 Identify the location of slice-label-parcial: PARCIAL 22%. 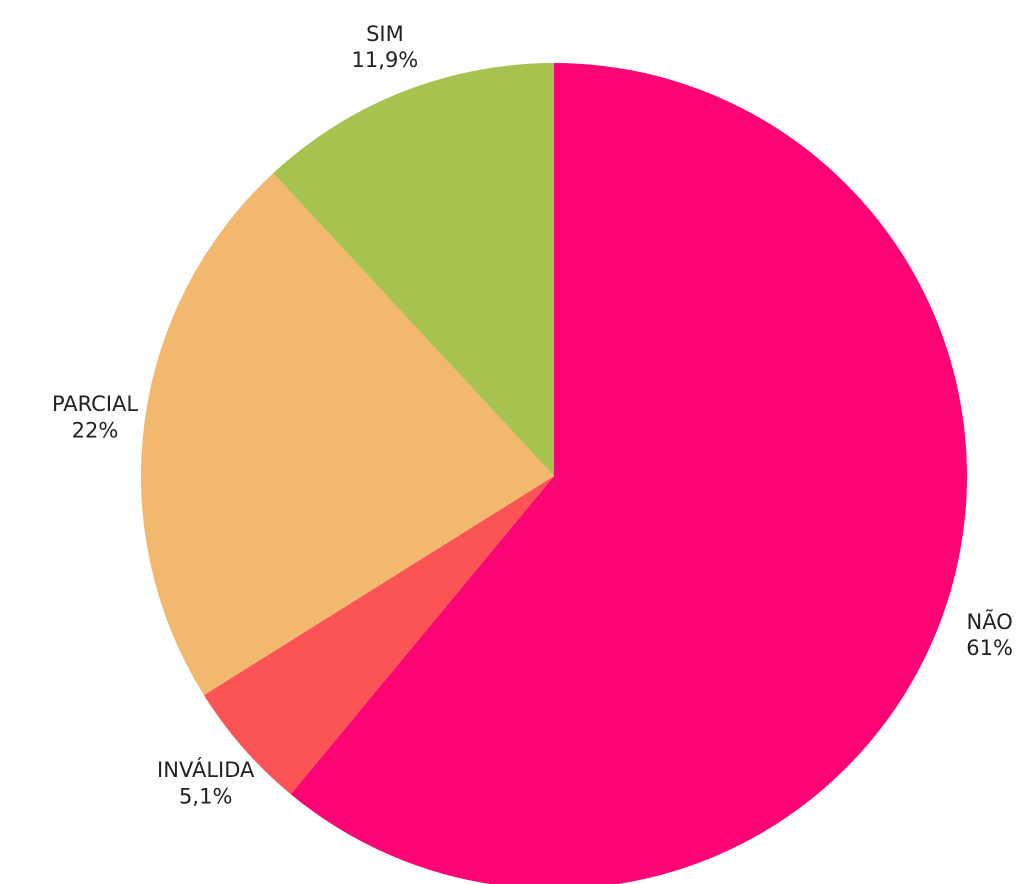
(95, 417).